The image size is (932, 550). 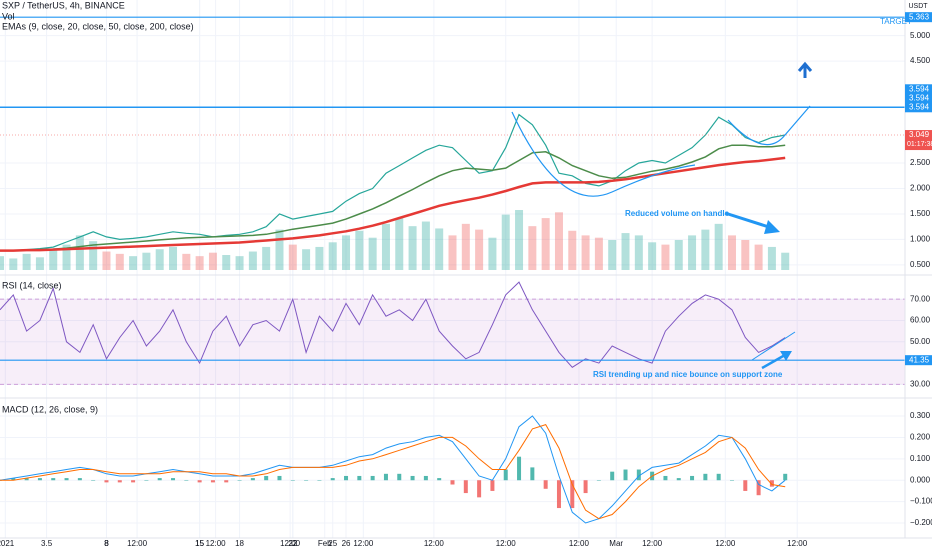 What do you see at coordinates (920, 162) in the screenshot?
I see `y-tick-label: 2.500` at bounding box center [920, 162].